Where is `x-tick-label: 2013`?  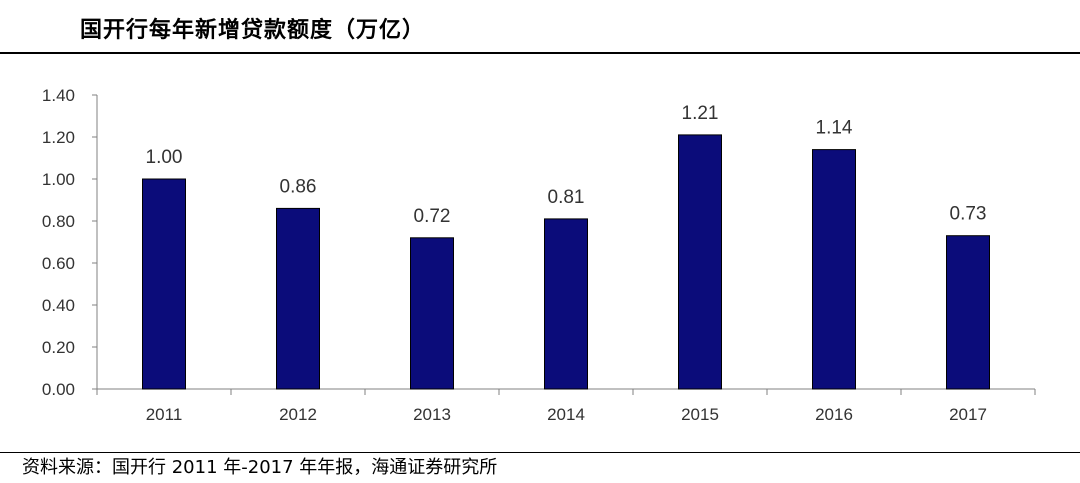
x-tick-label: 2013 is located at coordinates (432, 414).